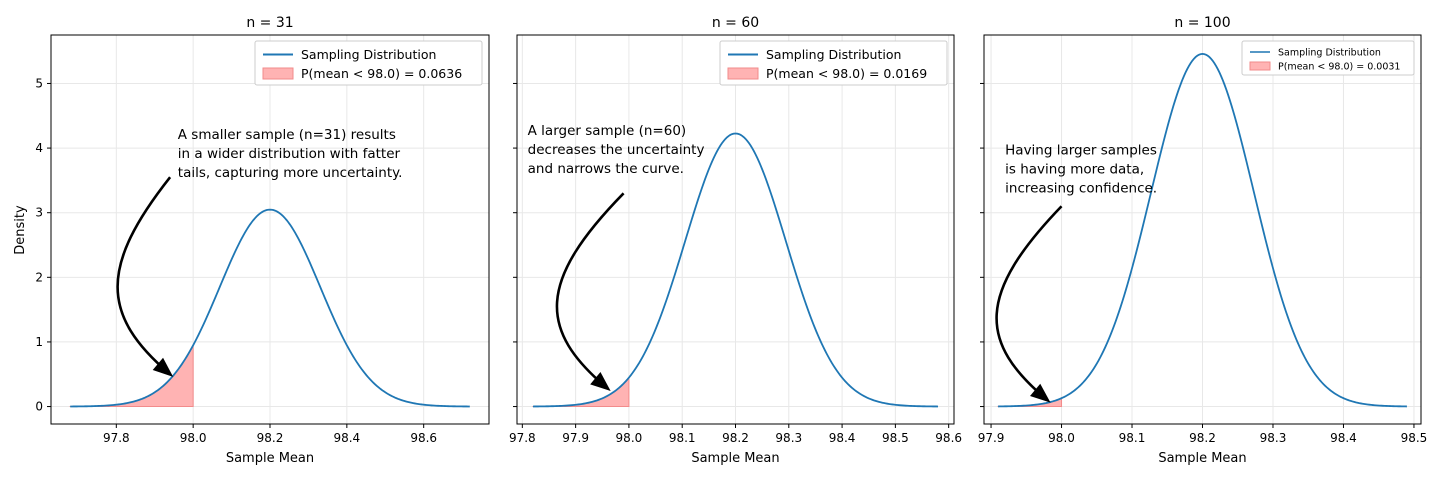 The width and height of the screenshot is (1440, 480). Describe the element at coordinates (1081, 151) in the screenshot. I see `annotation-text-line: Having larger samples` at that location.